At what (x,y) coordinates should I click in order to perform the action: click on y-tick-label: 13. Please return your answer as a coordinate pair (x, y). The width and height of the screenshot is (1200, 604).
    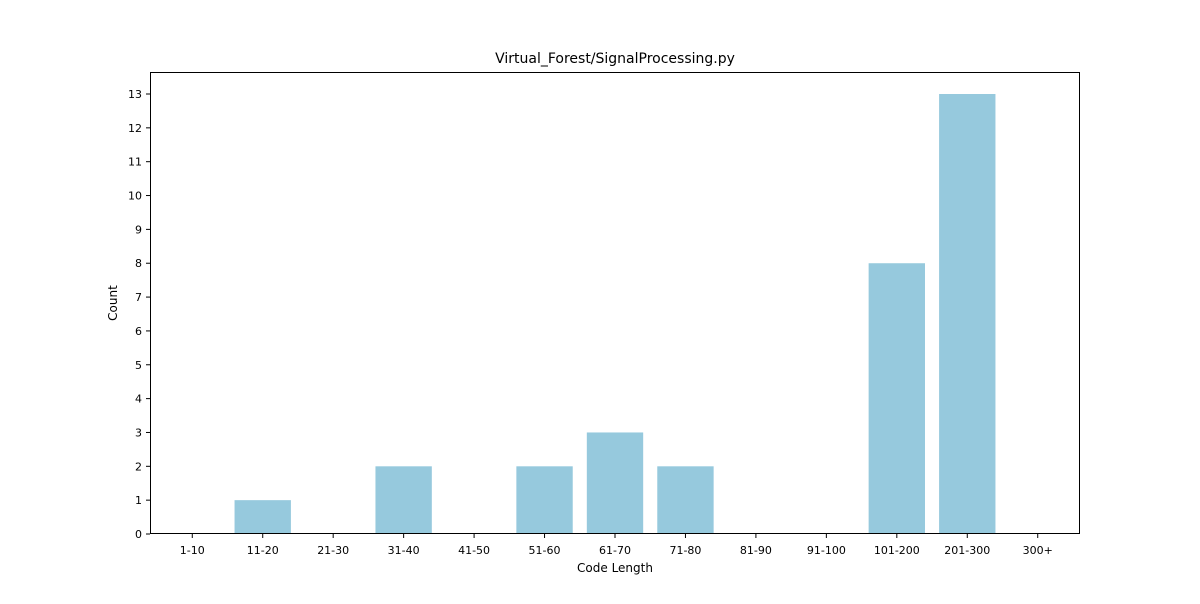
    Looking at the image, I should click on (135, 94).